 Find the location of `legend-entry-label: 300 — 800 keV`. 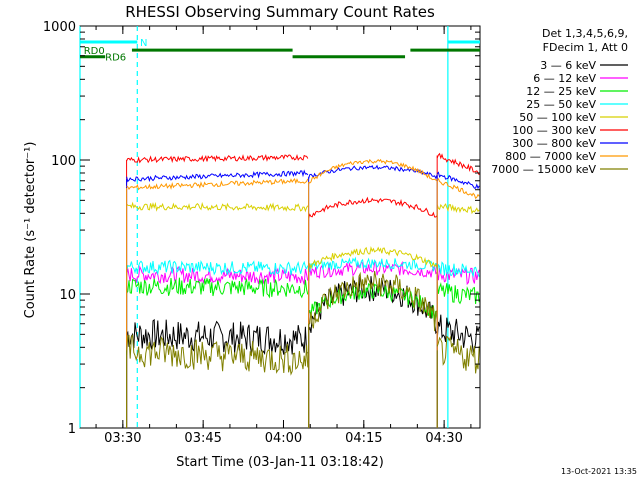

legend-entry-label: 300 — 800 keV is located at coordinates (554, 143).